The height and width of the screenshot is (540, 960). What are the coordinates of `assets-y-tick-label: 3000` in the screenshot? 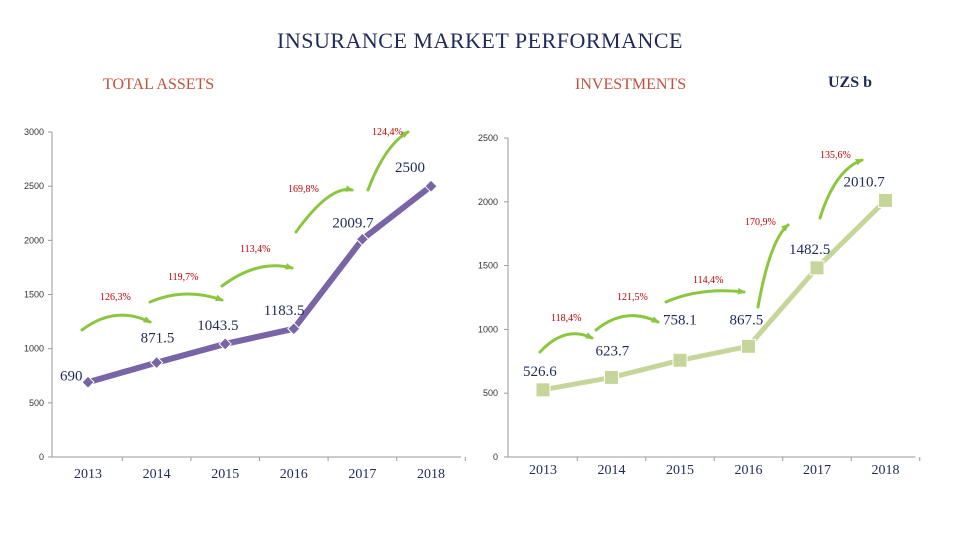 It's located at (34, 132).